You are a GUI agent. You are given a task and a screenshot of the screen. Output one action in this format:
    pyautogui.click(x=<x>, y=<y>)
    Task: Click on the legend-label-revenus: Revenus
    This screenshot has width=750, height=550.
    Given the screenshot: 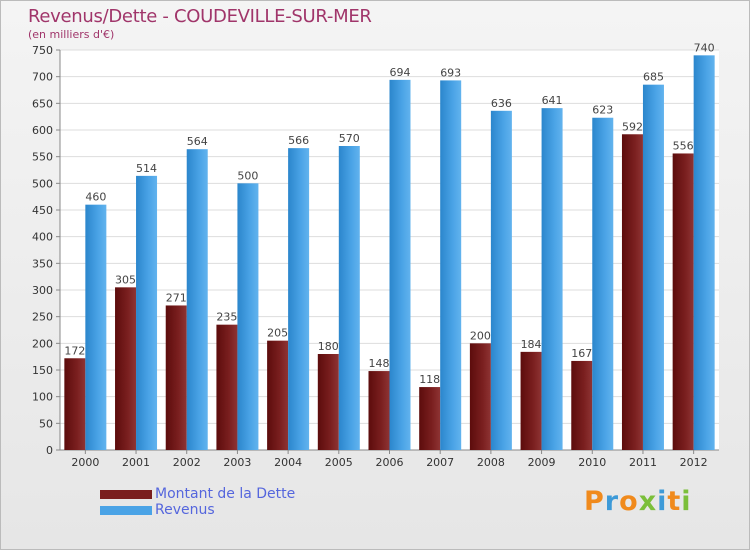 What is the action you would take?
    pyautogui.click(x=185, y=510)
    